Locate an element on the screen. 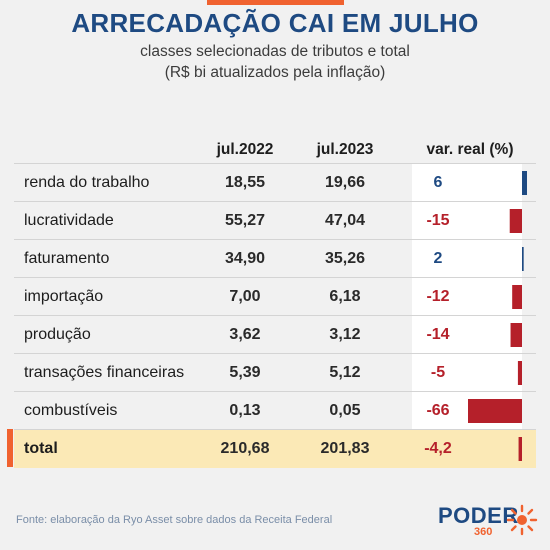 This screenshot has height=550, width=550. brand-logo-number: 360 is located at coordinates (483, 532).